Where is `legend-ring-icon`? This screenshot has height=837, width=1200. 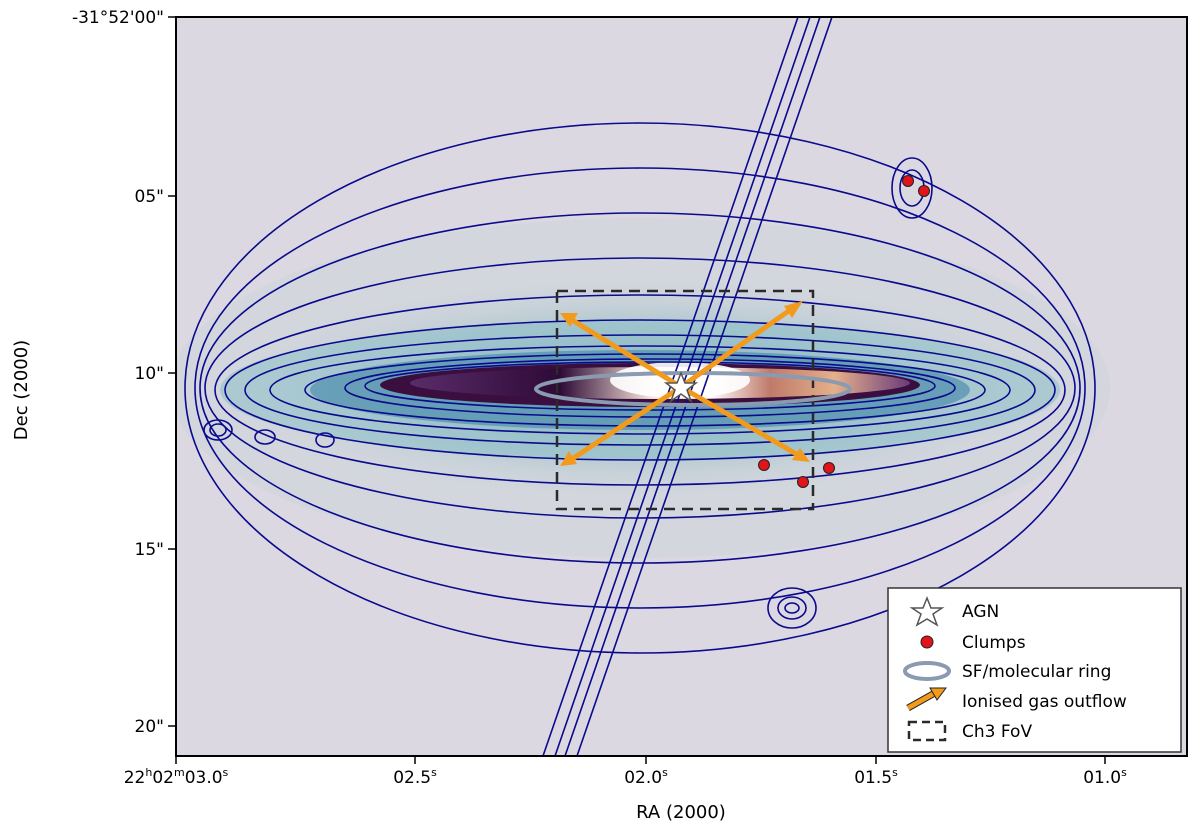
legend-ring-icon is located at coordinates (927, 671).